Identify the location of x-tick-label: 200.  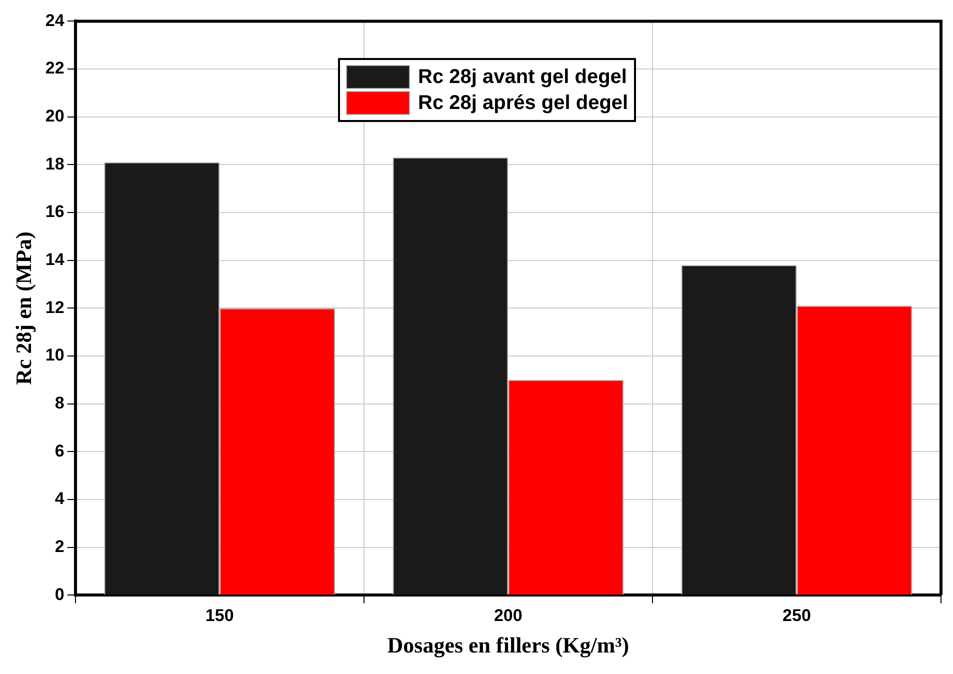
(508, 616).